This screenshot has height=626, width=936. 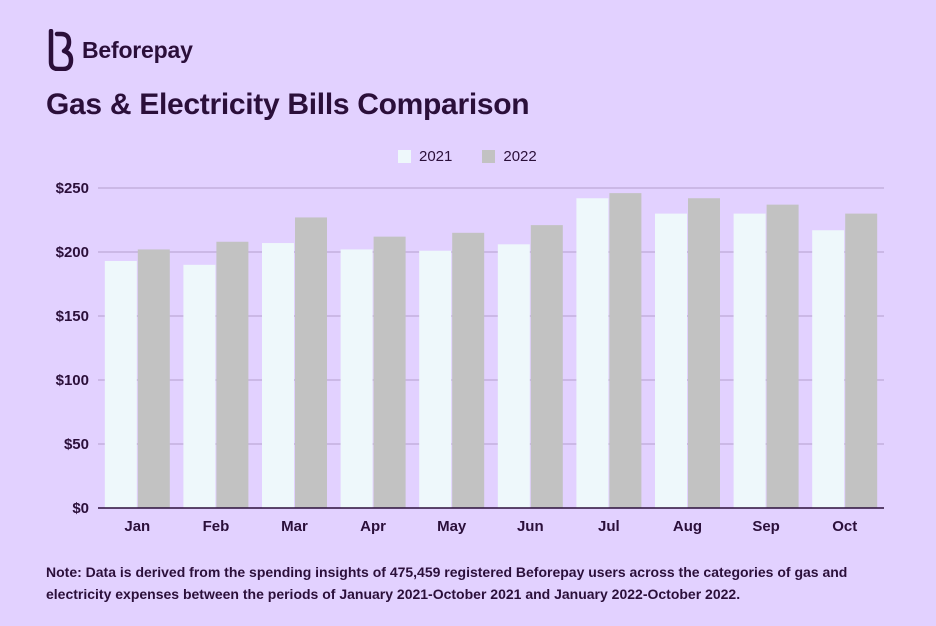 I want to click on legend-swatch-2022, so click(x=489, y=156).